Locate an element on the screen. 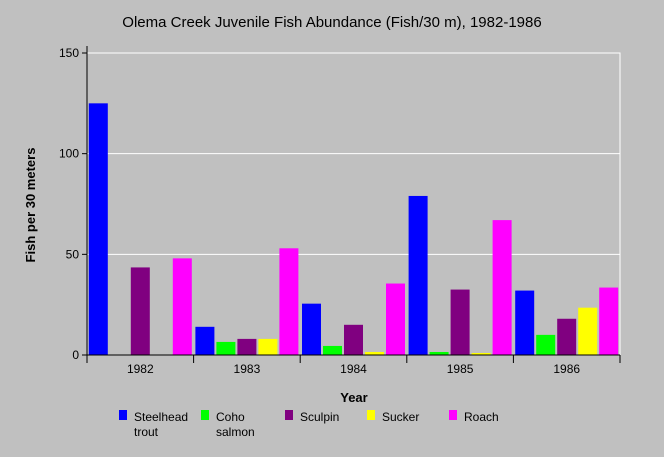 The height and width of the screenshot is (457, 664). bar-steelhead-trout-1986 is located at coordinates (525, 322).